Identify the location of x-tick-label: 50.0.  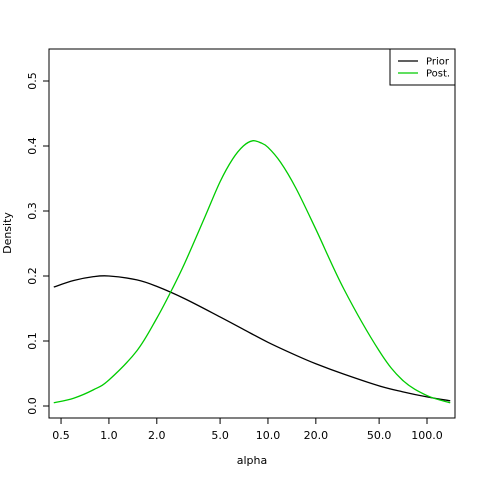
(379, 435).